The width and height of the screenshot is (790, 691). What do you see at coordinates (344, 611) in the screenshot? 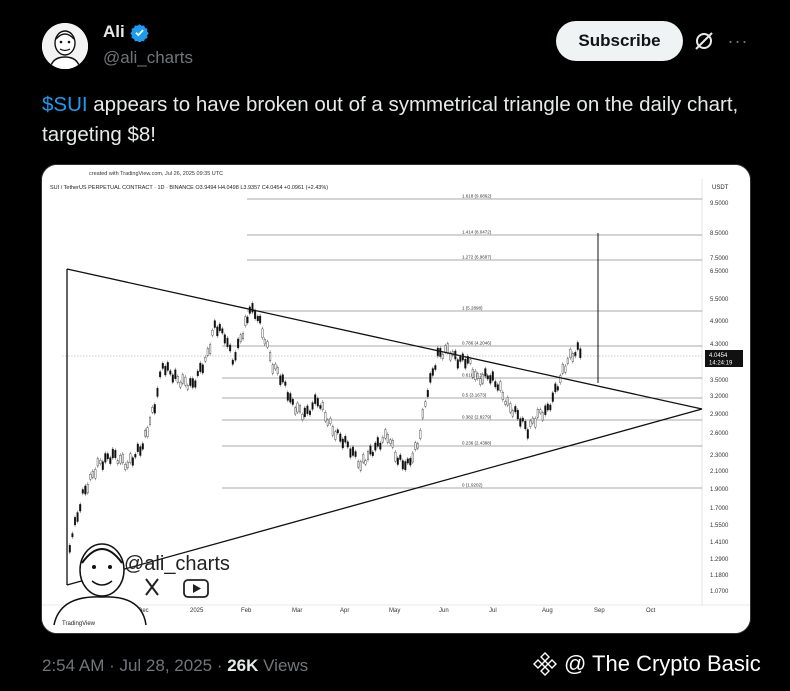
I see `x-tick-label: Apr` at bounding box center [344, 611].